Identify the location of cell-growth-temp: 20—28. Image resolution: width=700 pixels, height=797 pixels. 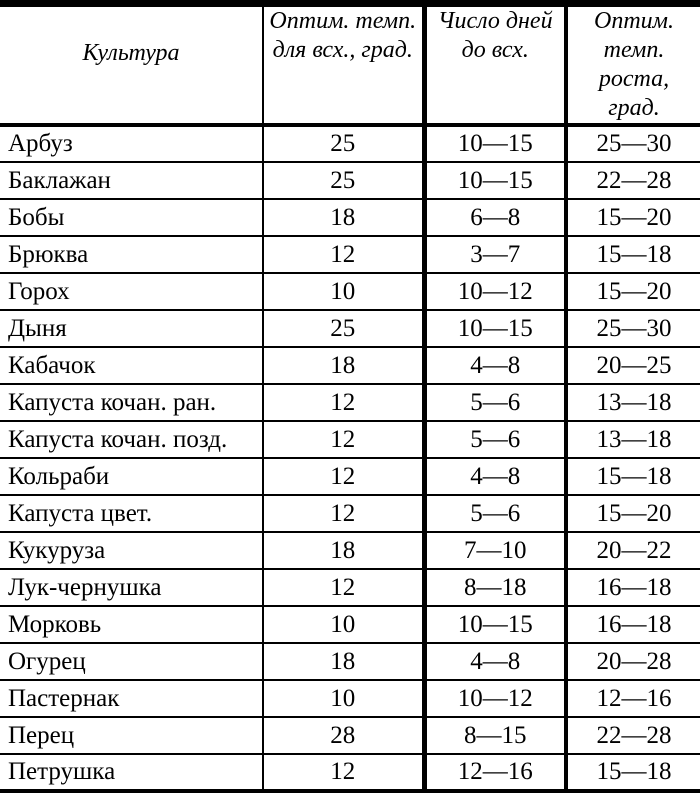
(632, 661).